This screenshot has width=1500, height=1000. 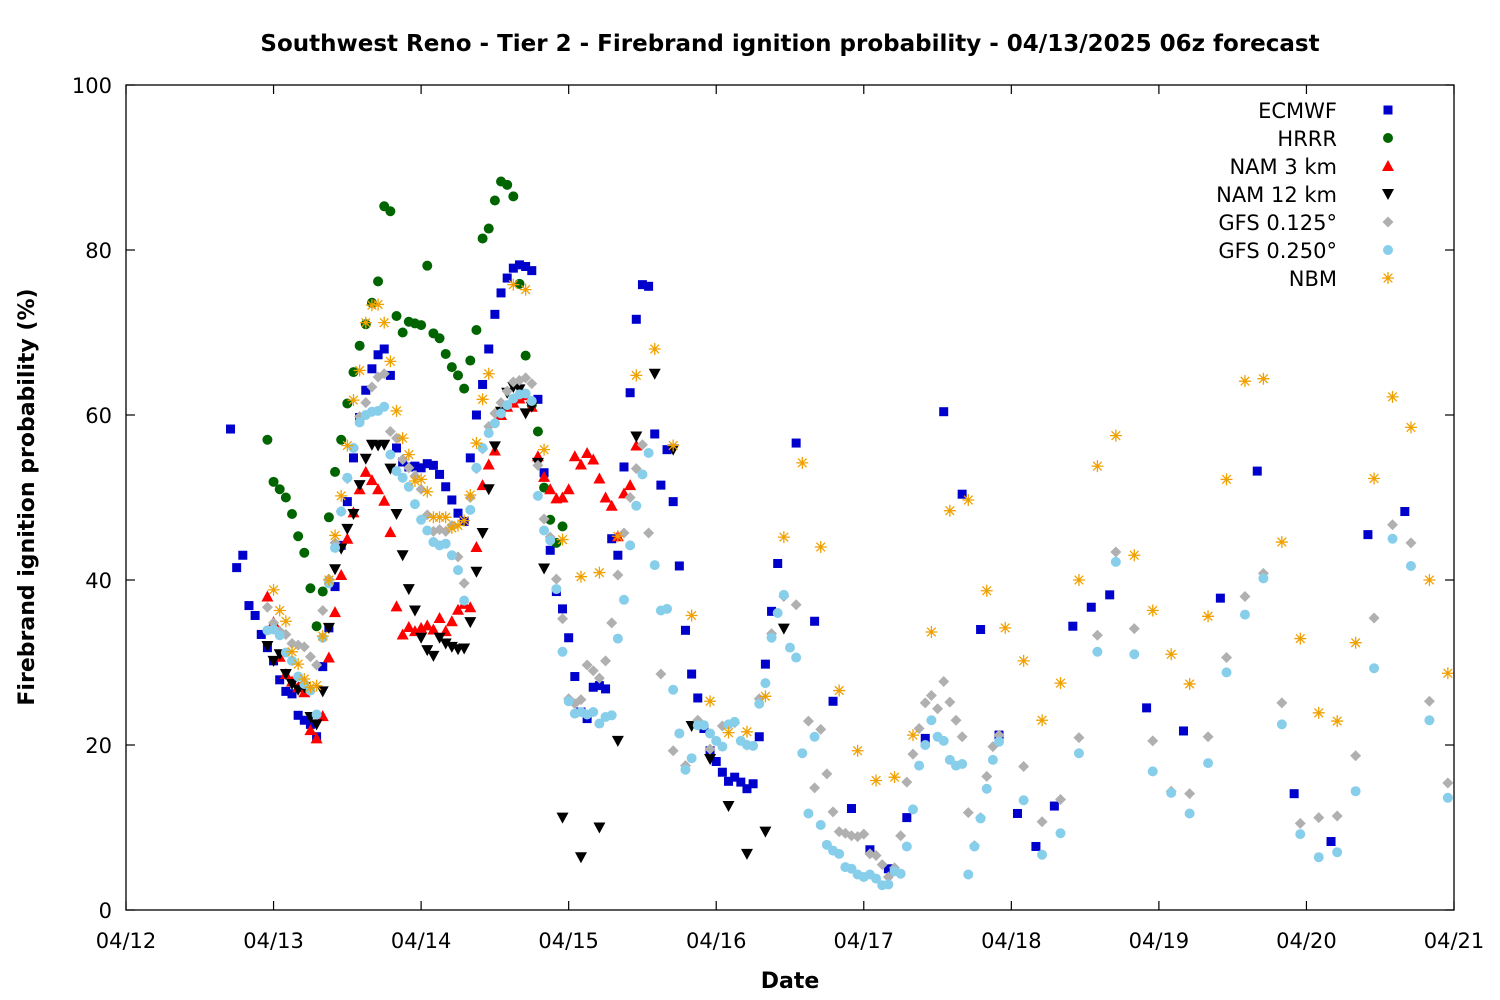 What do you see at coordinates (568, 941) in the screenshot?
I see `x-tick-label: 04/15` at bounding box center [568, 941].